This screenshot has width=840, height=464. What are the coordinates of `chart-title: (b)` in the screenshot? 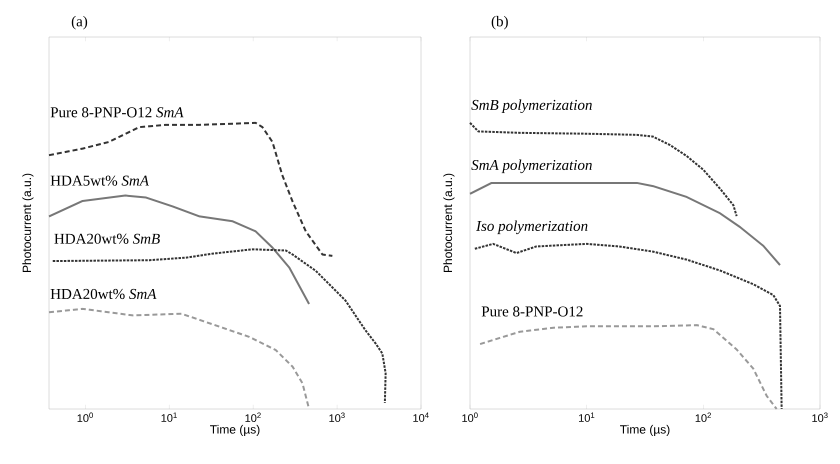 It's located at (500, 23).